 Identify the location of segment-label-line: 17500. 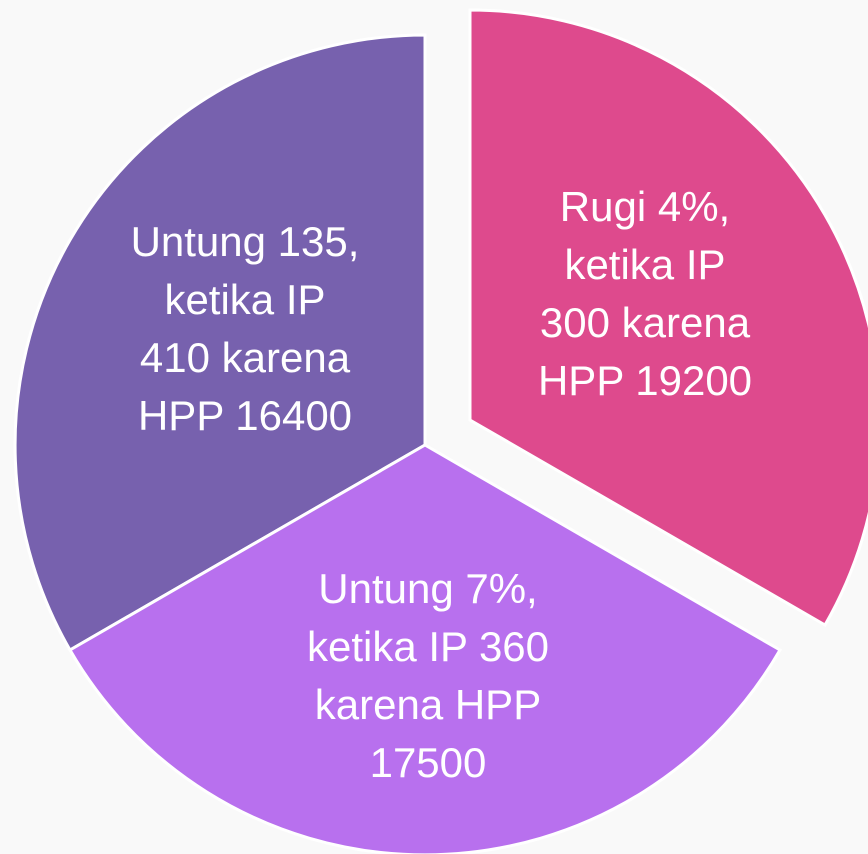
(428, 762).